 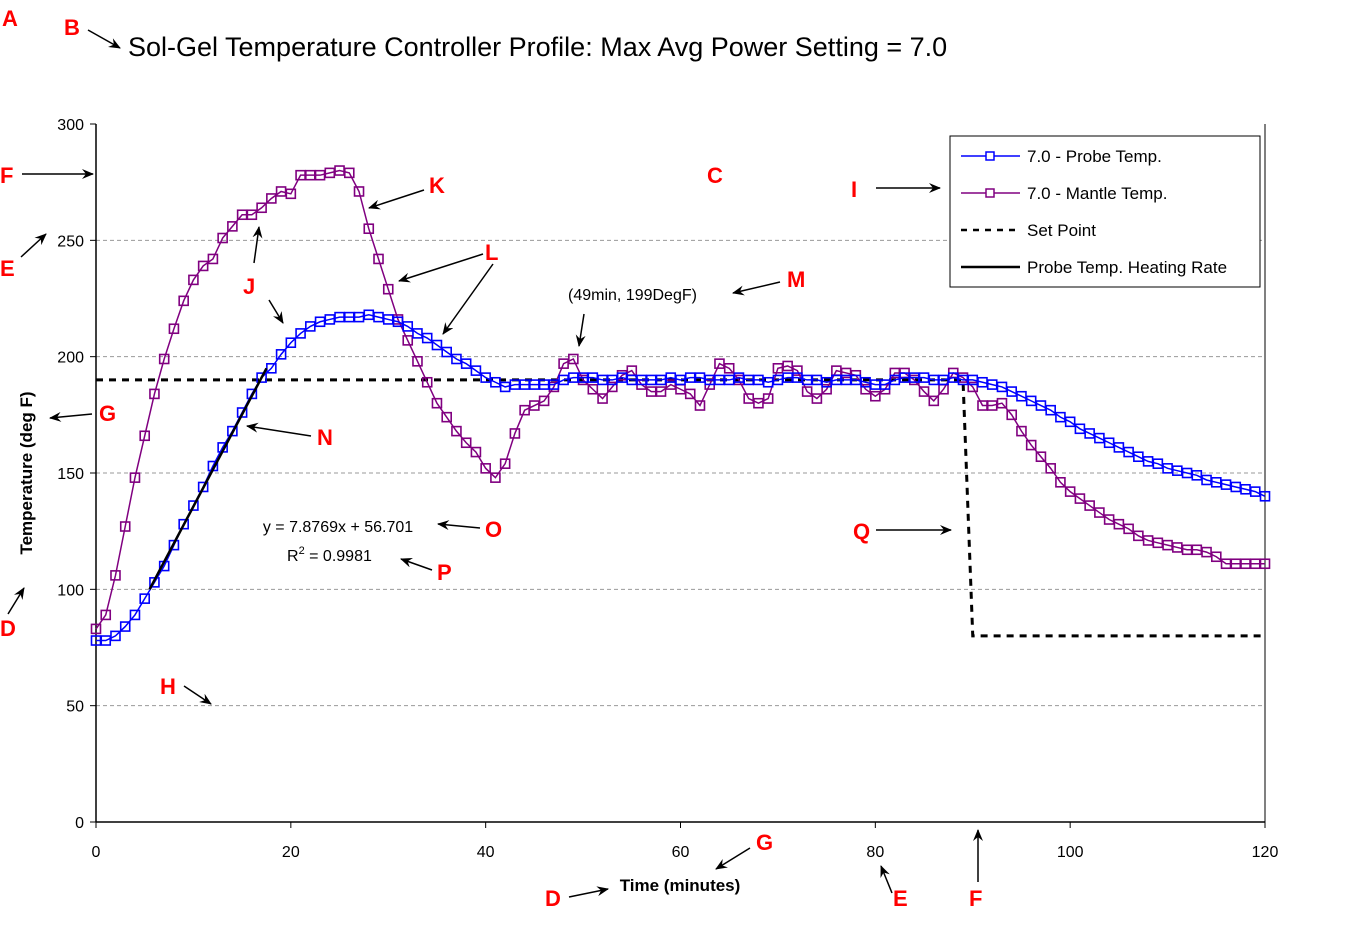 I want to click on y-tick-label: 50, so click(x=75, y=707).